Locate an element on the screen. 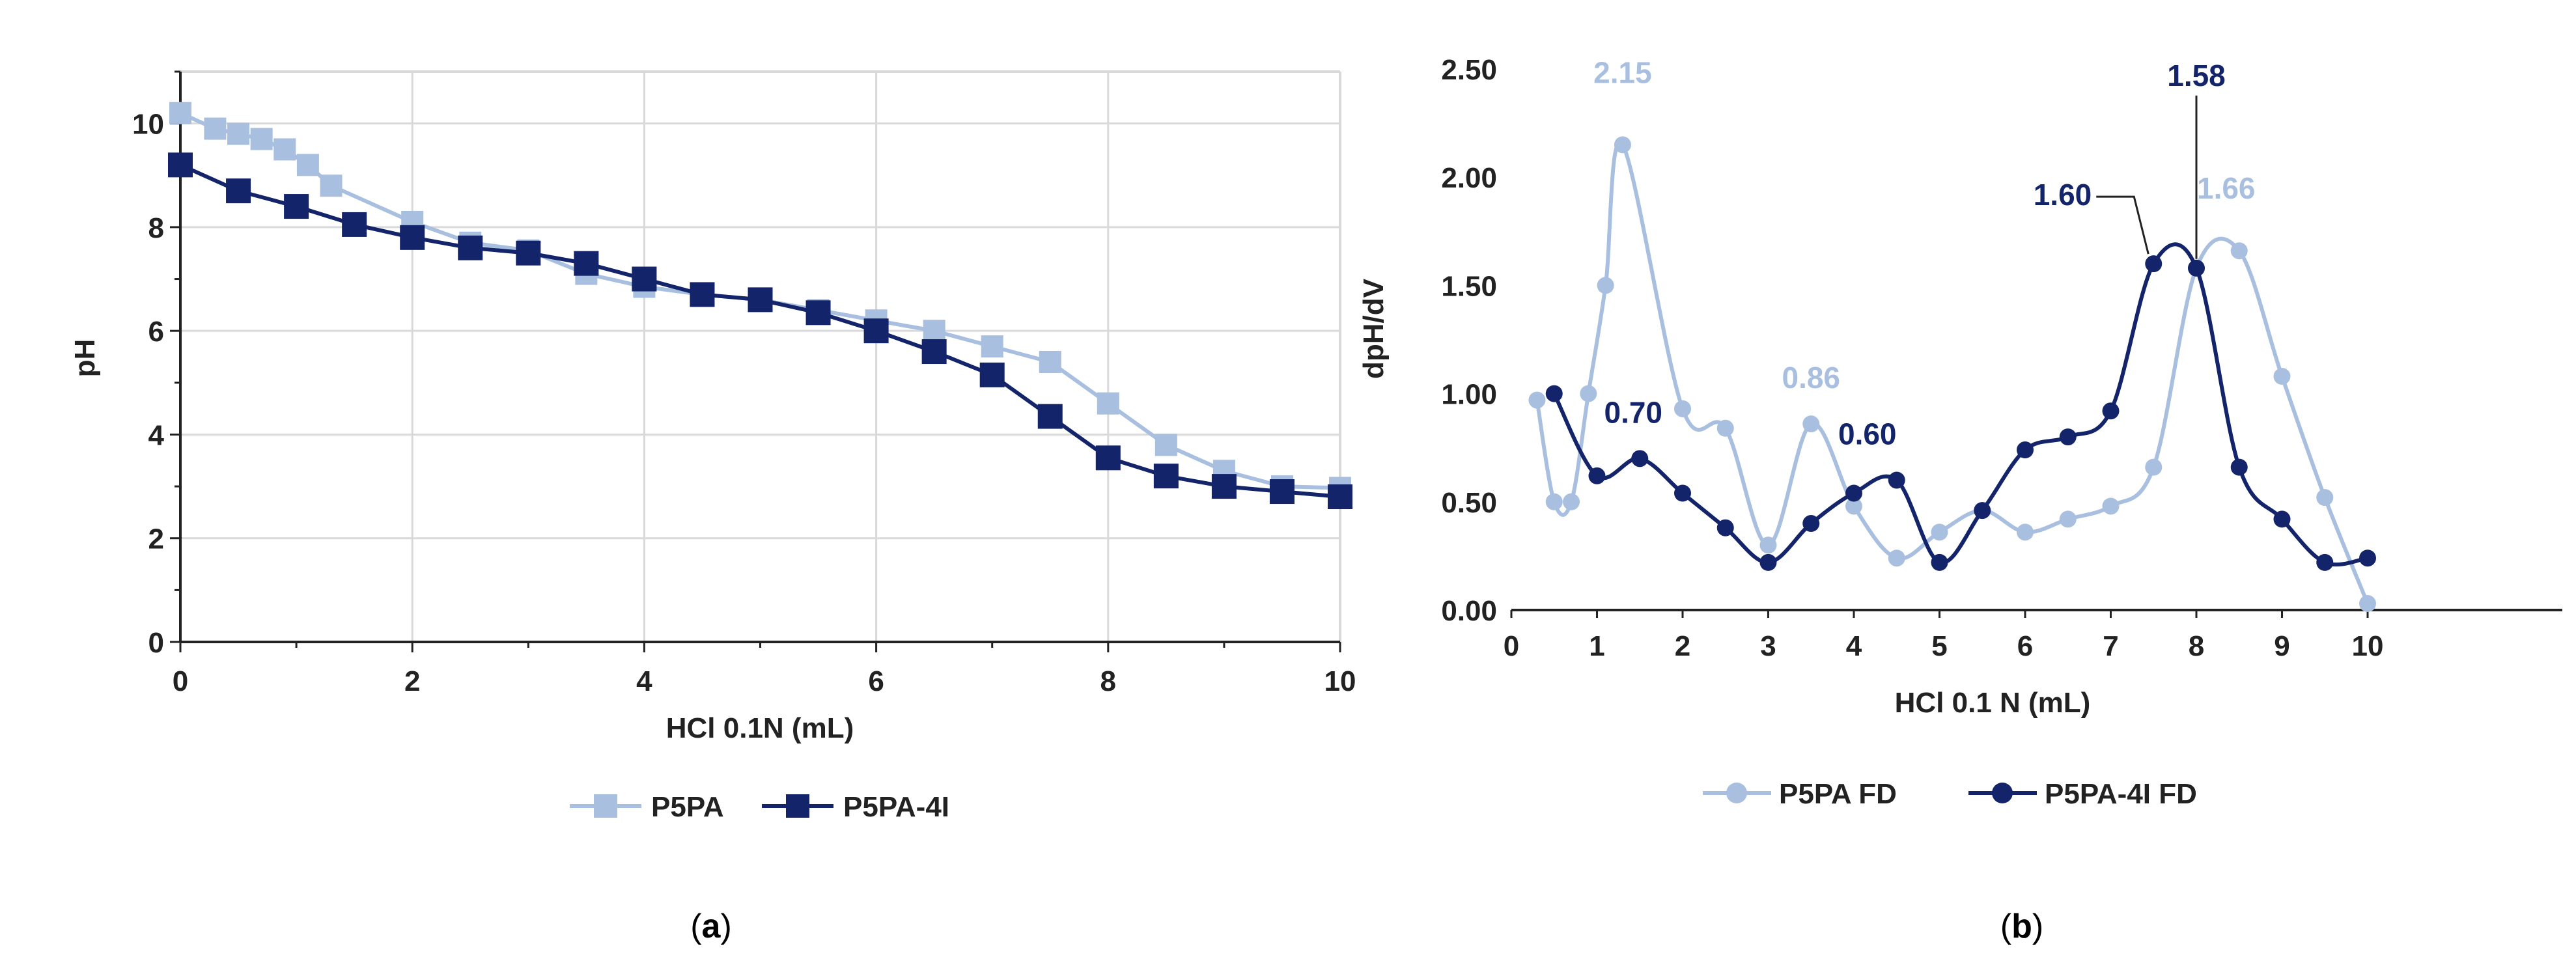  legend-marker-p5pa-4i is located at coordinates (798, 806).